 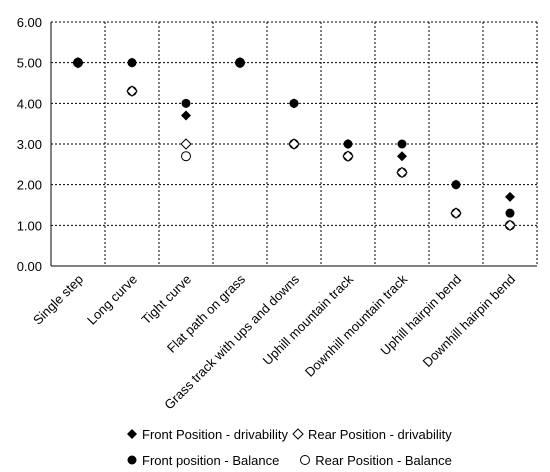 I want to click on legend-item-front-balance: Front position - Balance, so click(x=202, y=460).